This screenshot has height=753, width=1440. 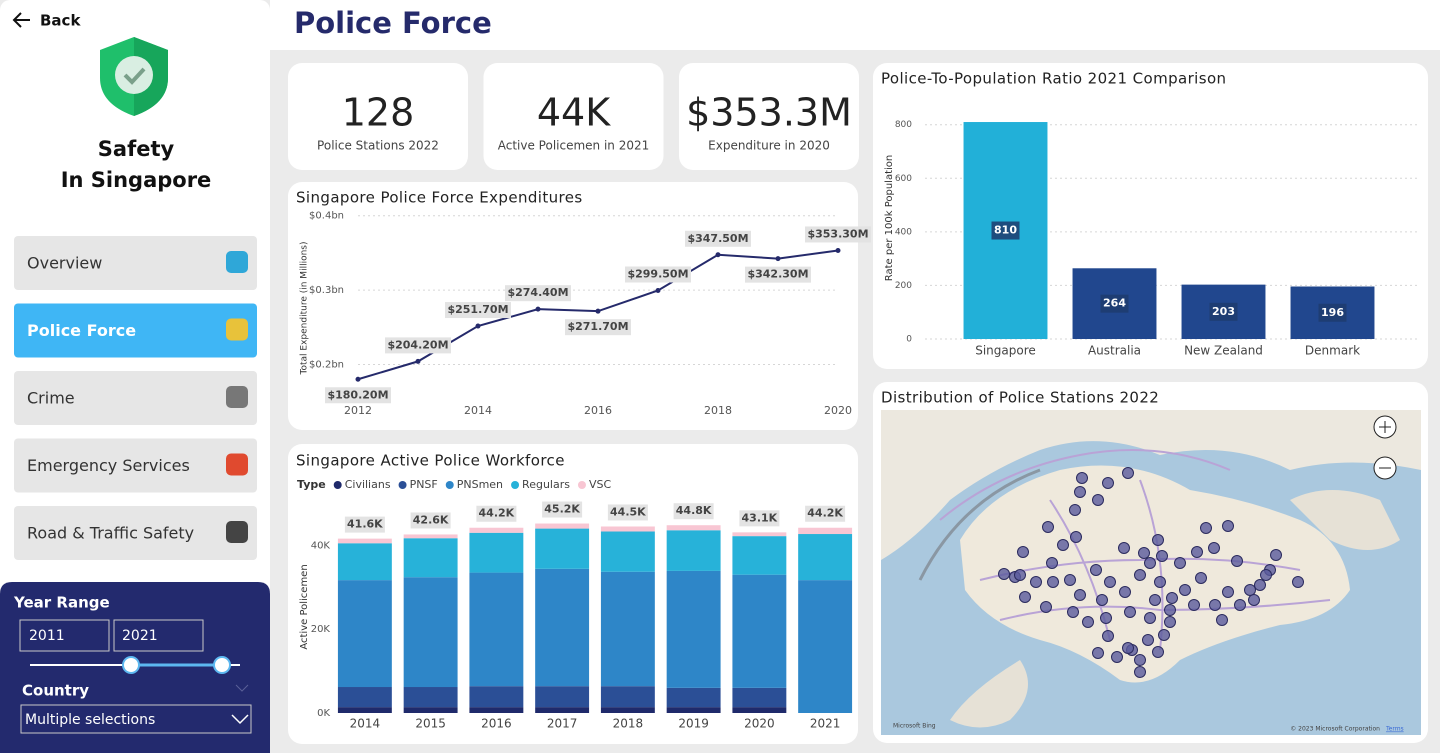 What do you see at coordinates (135, 465) in the screenshot?
I see `nav-button: Emergency Services` at bounding box center [135, 465].